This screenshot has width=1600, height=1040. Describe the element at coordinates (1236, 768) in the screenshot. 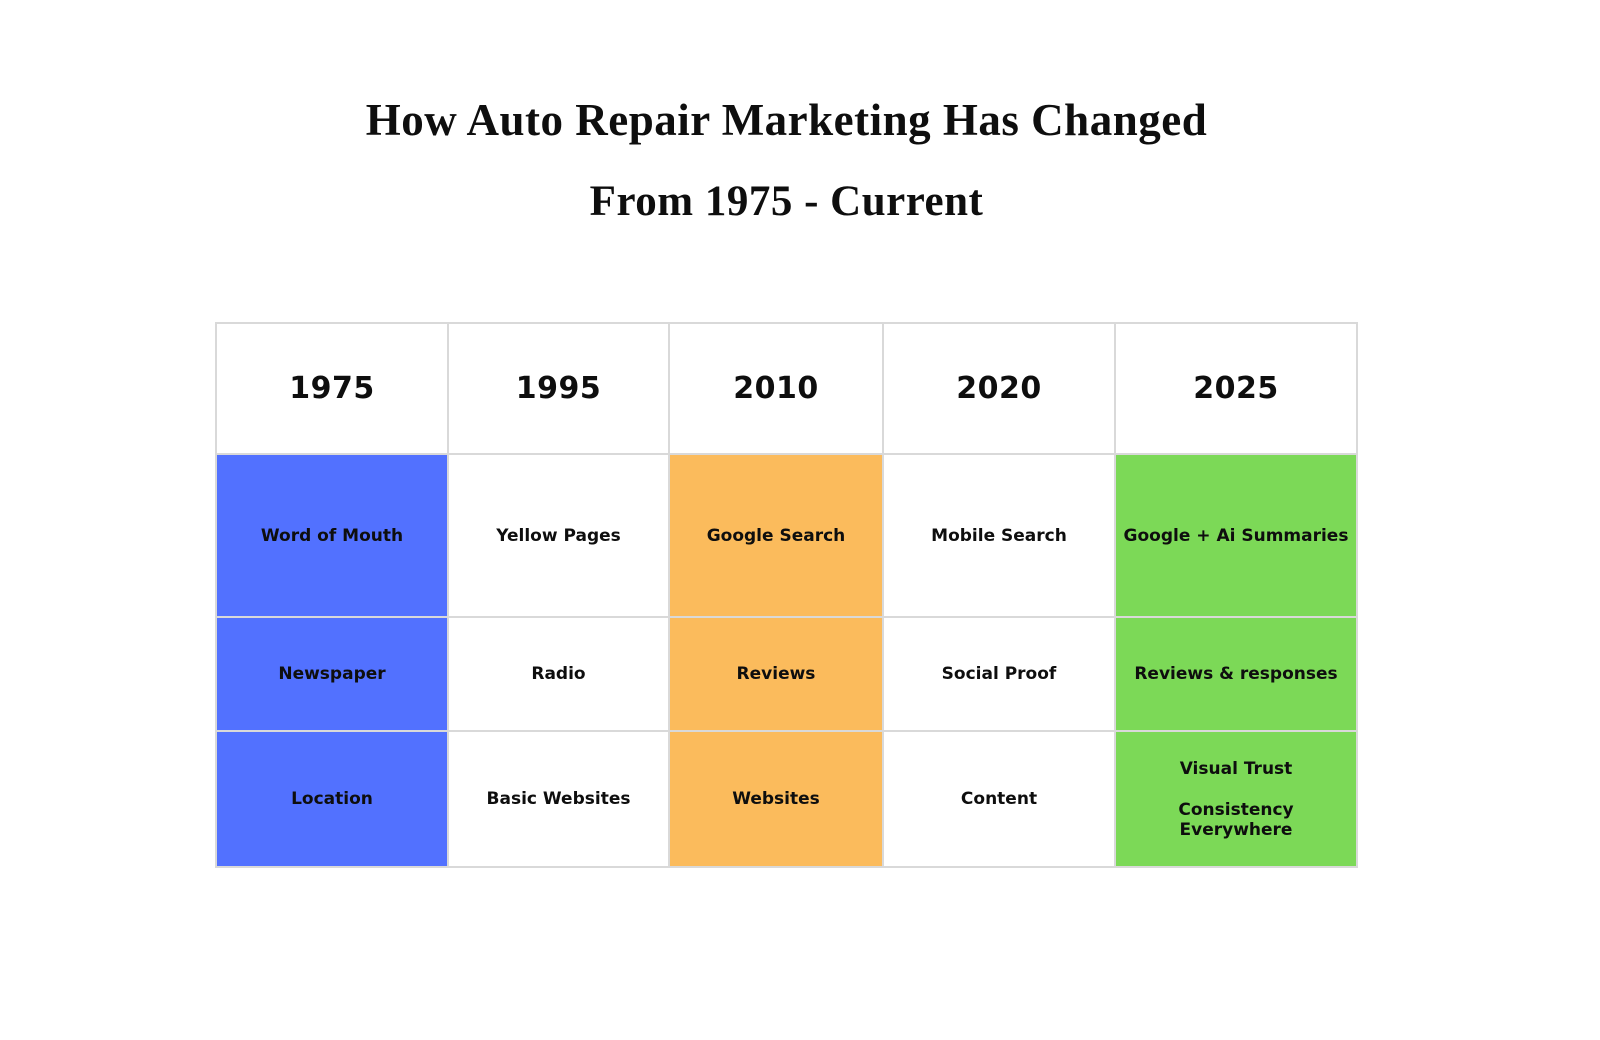

I see `table-cell-line-1: Visual Trust` at that location.